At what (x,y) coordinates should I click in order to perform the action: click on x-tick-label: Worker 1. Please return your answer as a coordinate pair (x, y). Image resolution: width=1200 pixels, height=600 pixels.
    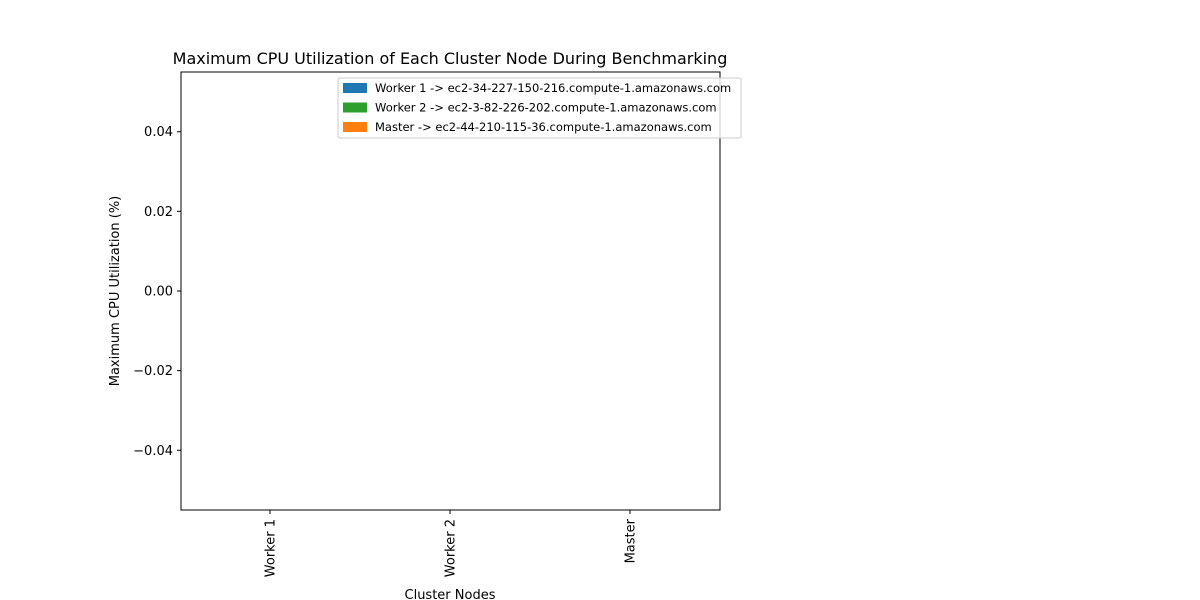
    Looking at the image, I should click on (271, 548).